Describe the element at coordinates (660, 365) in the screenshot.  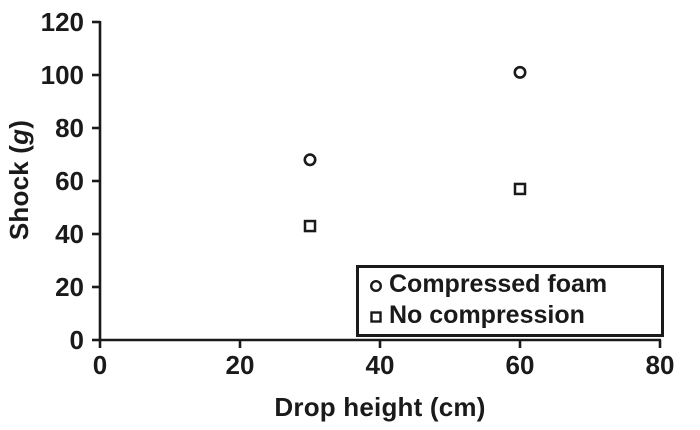
I see `x-tick-label: 80` at that location.